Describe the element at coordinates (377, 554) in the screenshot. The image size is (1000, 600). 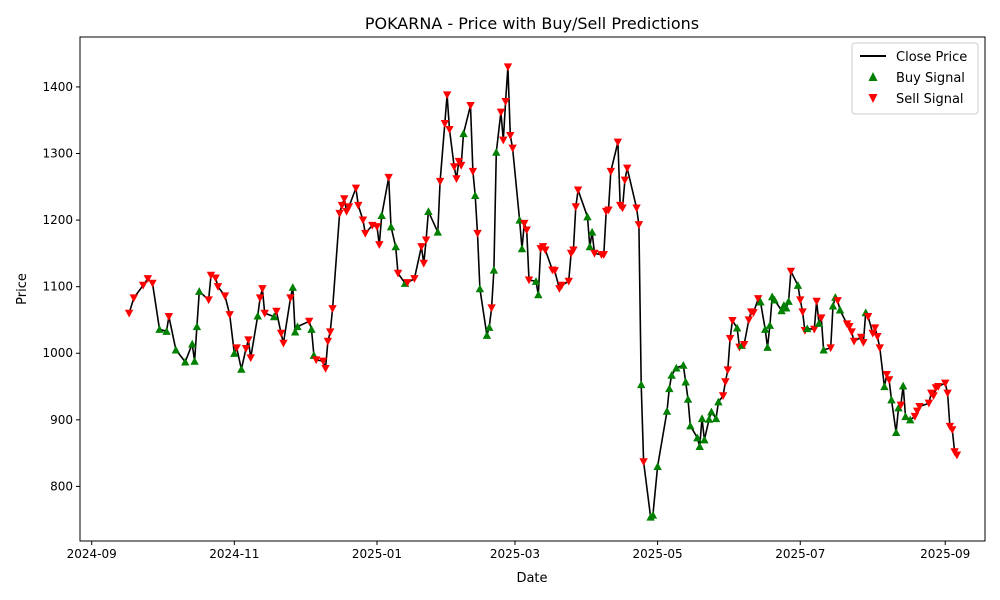
I see `x-tick-label: 2025-01` at that location.